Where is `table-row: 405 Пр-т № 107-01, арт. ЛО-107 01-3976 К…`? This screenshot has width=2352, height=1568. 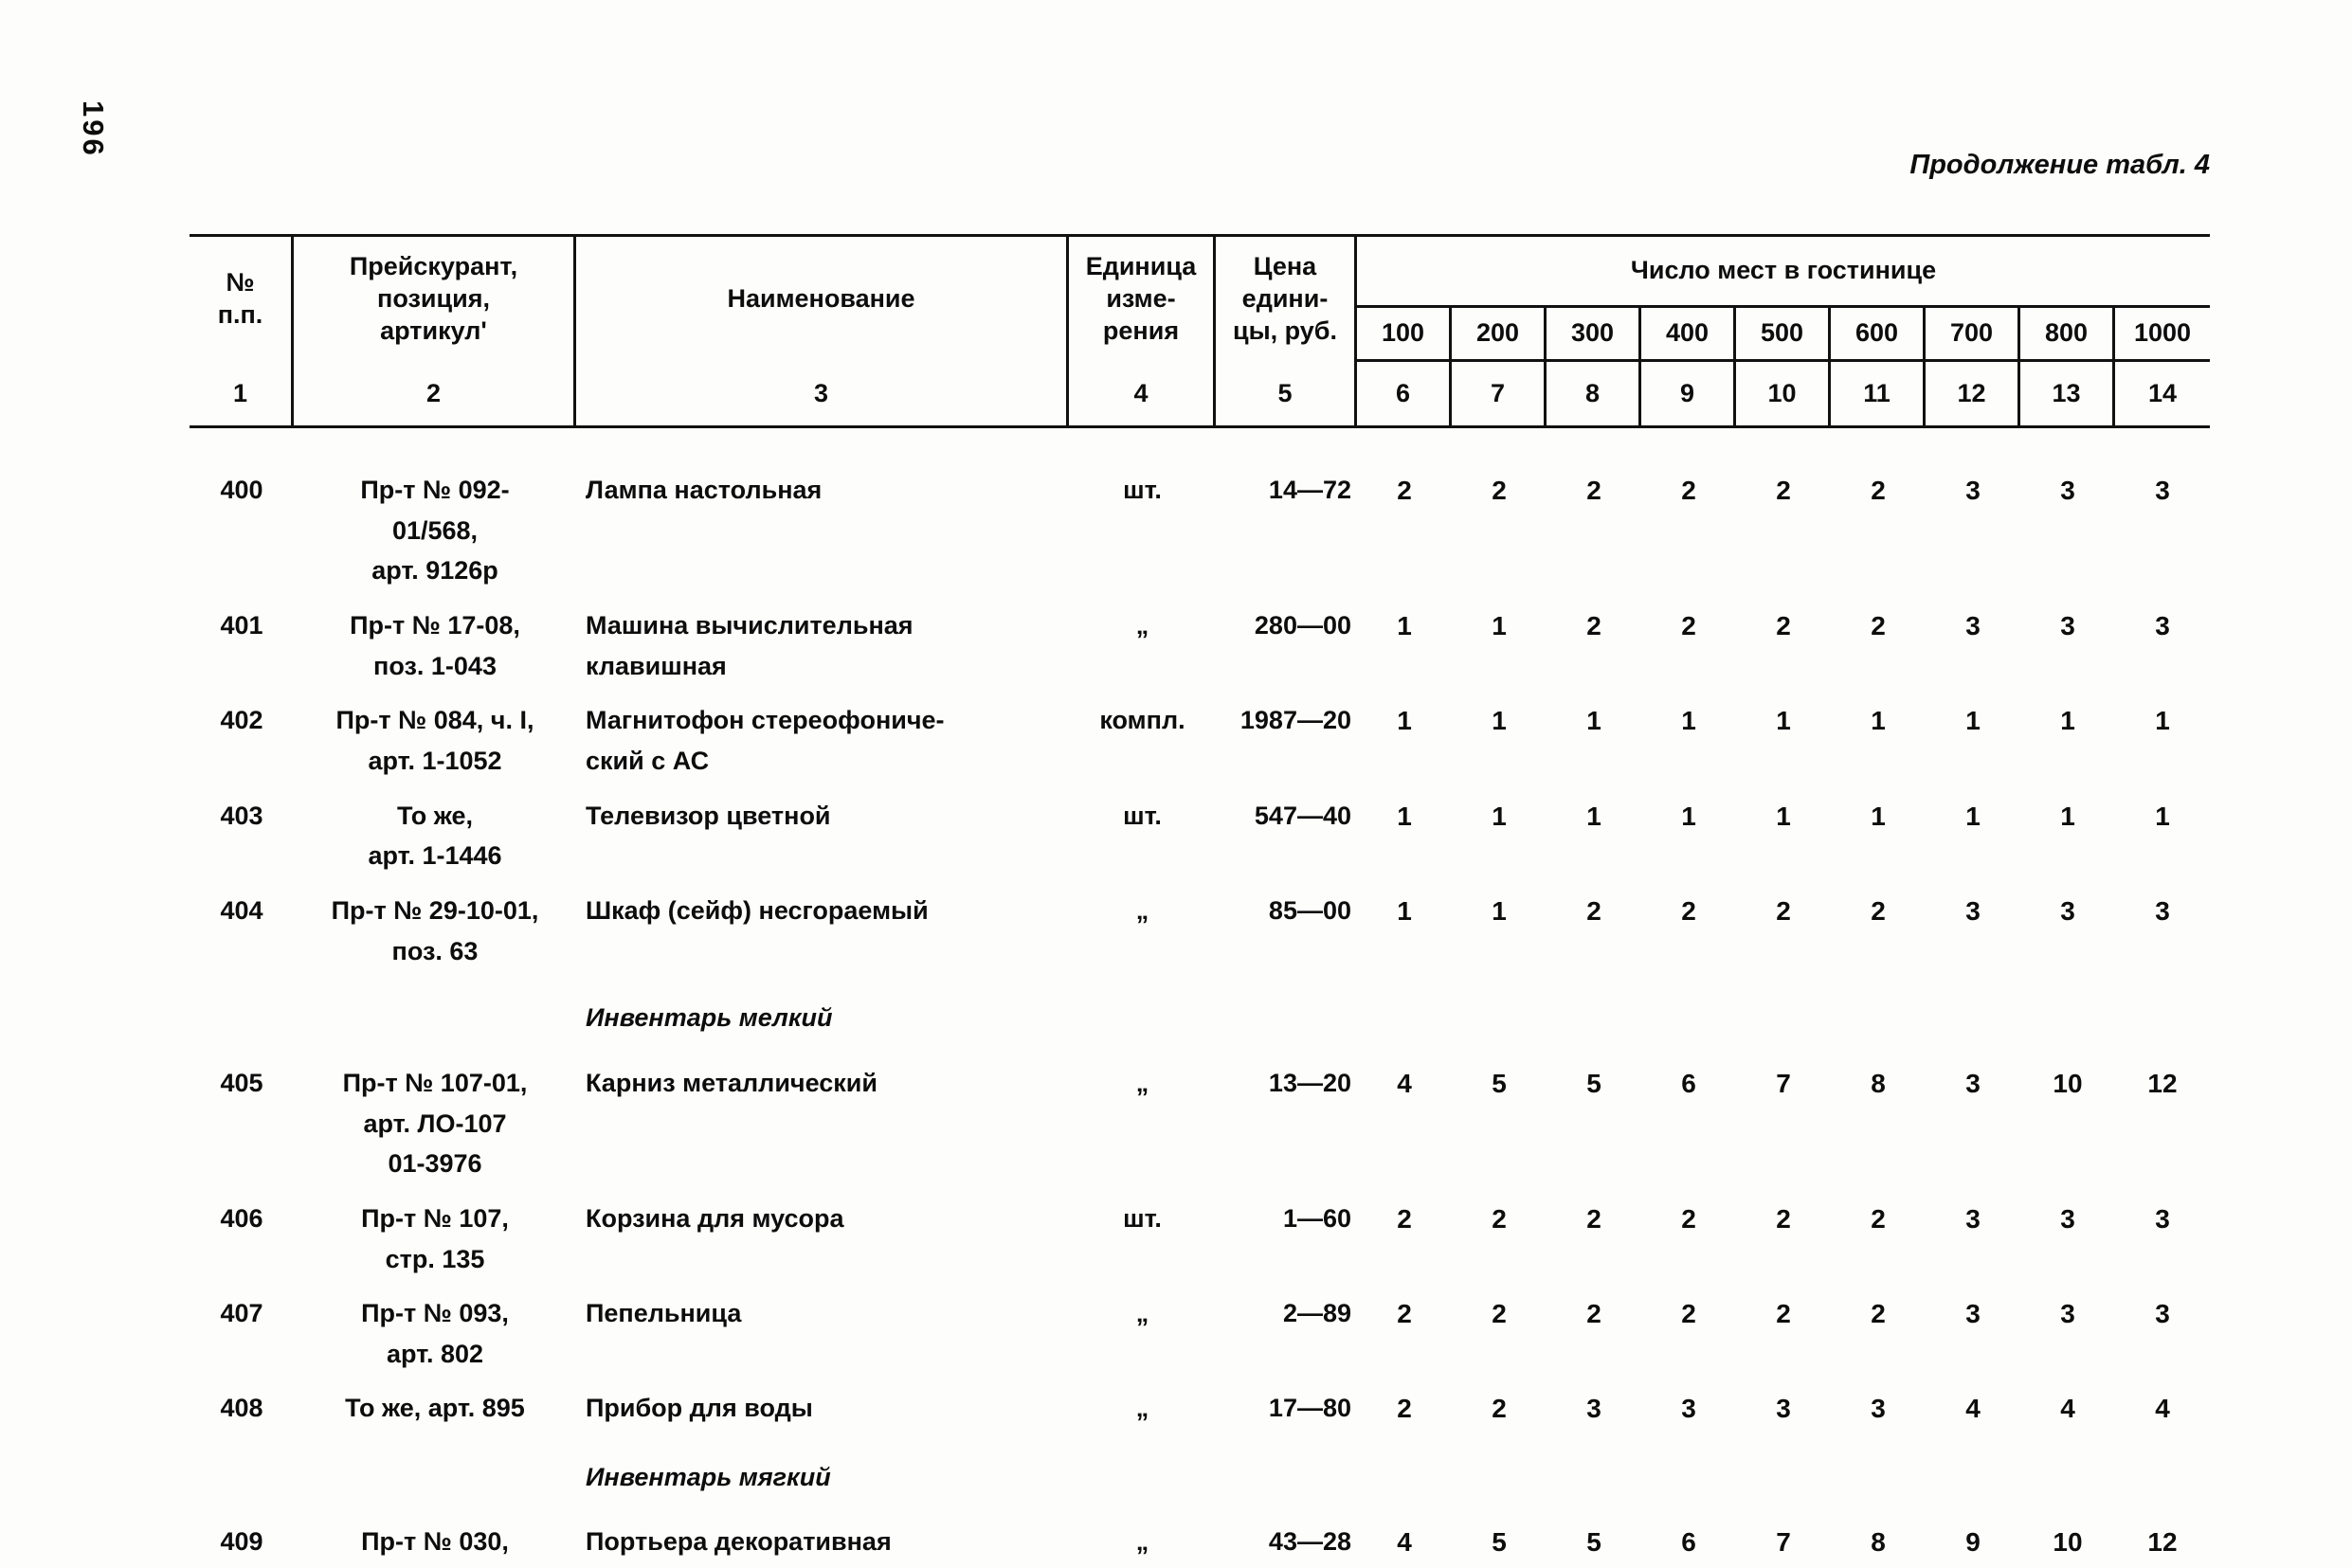 table-row: 405 Пр-т № 107-01, арт. ЛО-107 01-3976 К… is located at coordinates (1200, 1123).